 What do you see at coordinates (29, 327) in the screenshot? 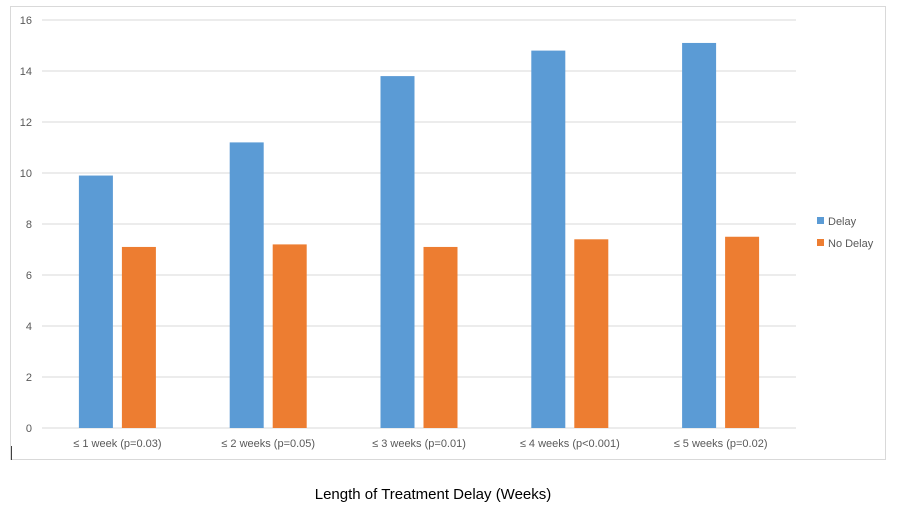
I see `y-tick-label: 4` at bounding box center [29, 327].